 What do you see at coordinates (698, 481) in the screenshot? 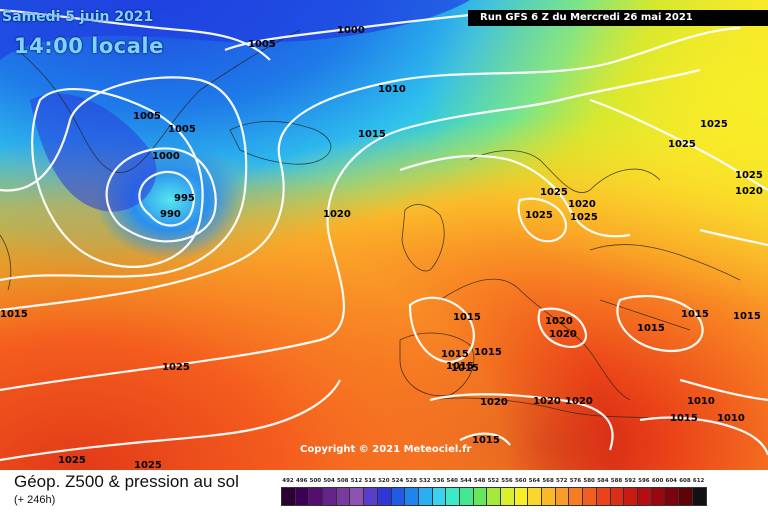
I see `legend-label: 612` at bounding box center [698, 481].